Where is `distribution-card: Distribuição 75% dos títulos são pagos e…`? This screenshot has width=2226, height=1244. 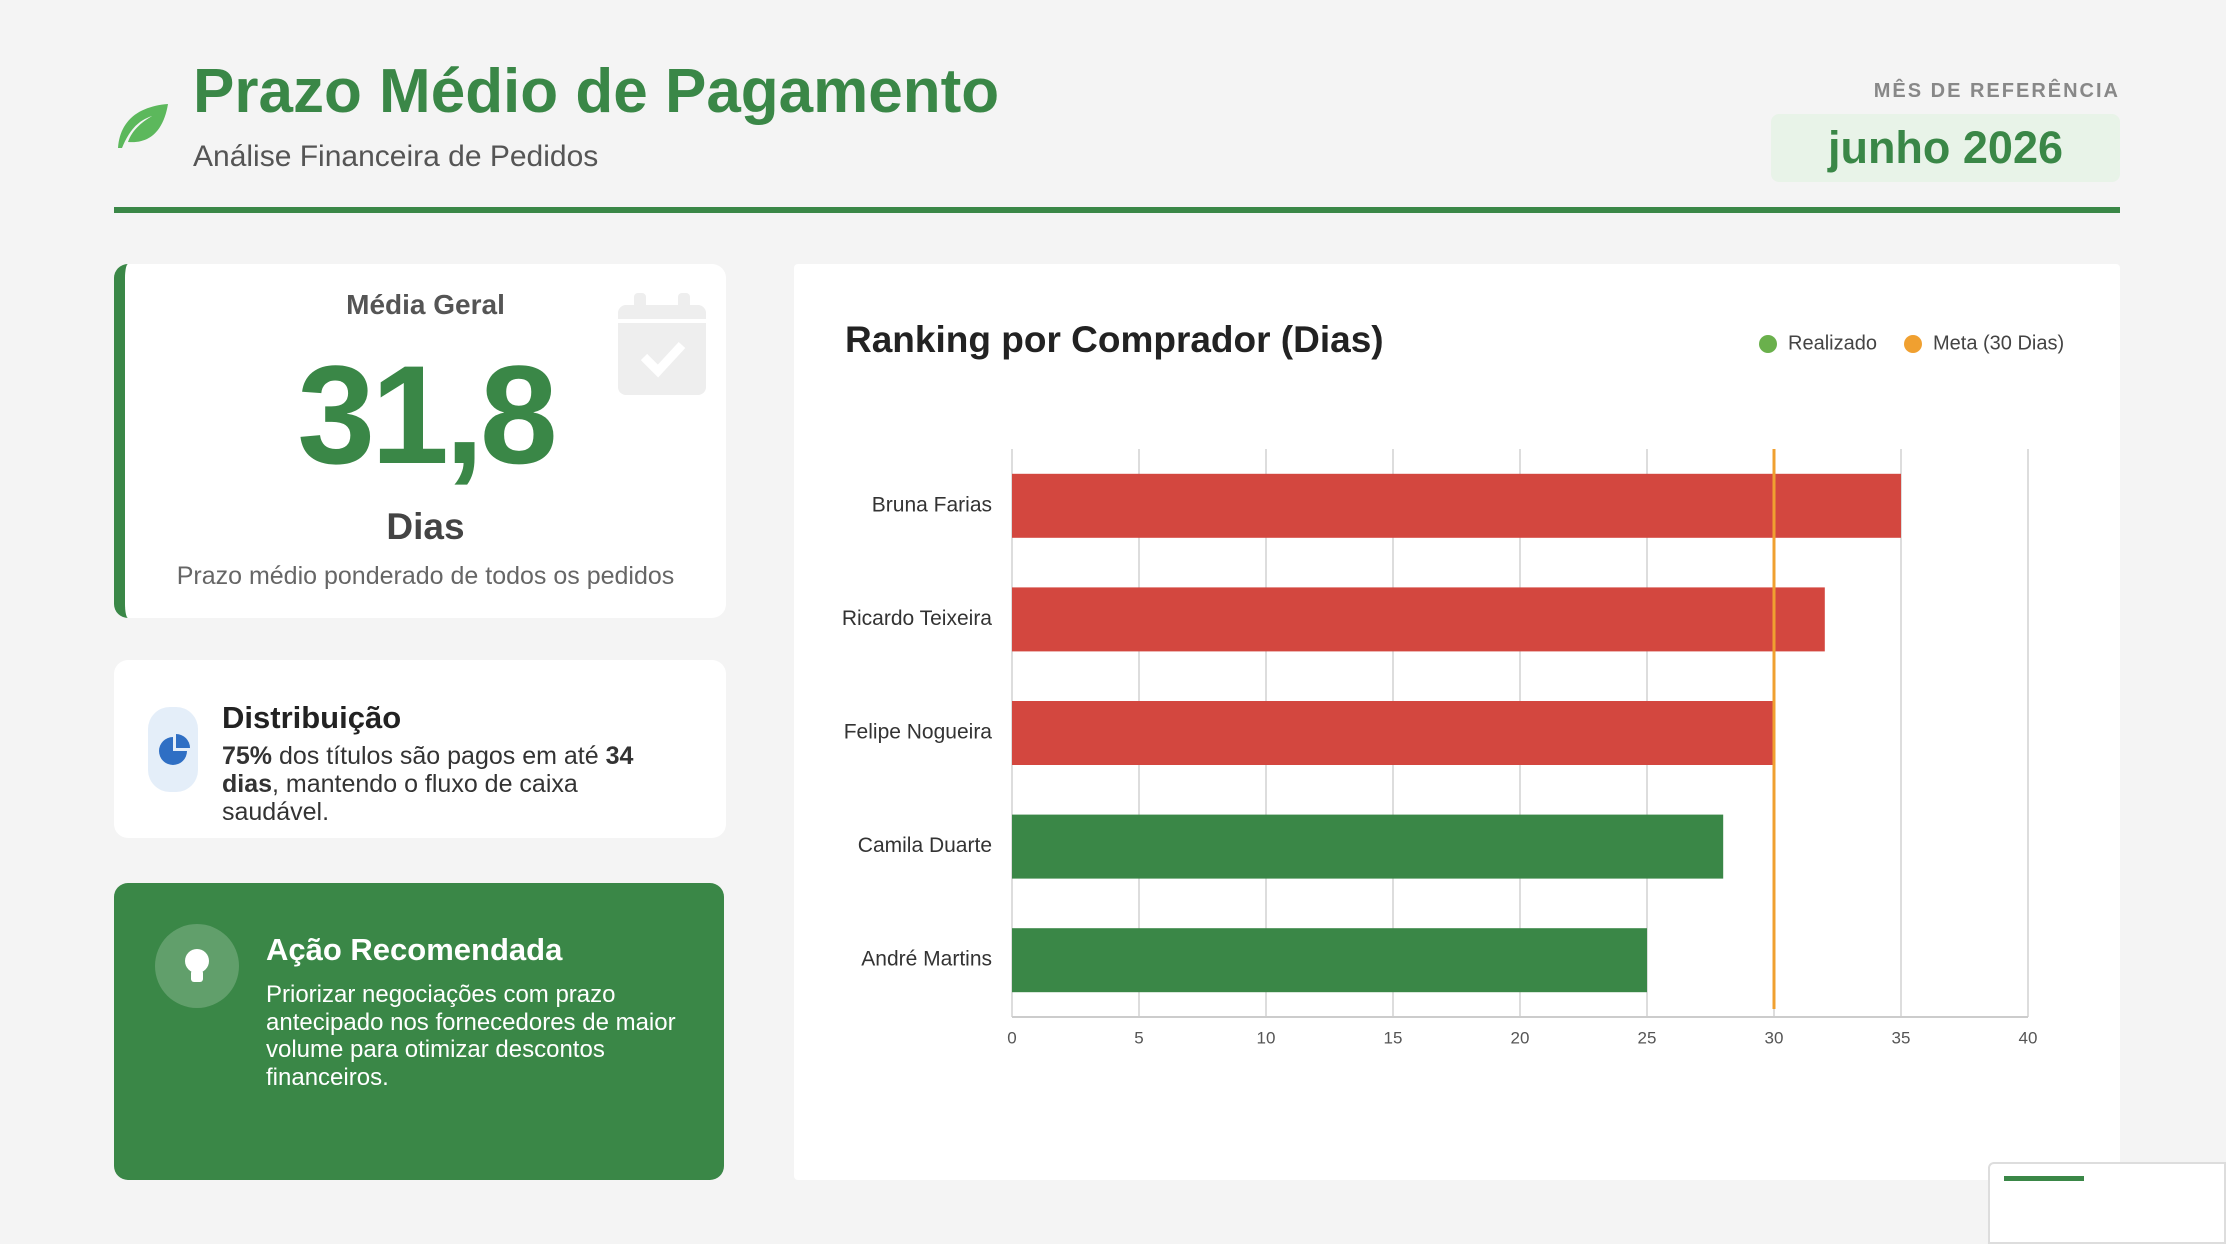 distribution-card: Distribuição 75% dos títulos são pagos e… is located at coordinates (420, 749).